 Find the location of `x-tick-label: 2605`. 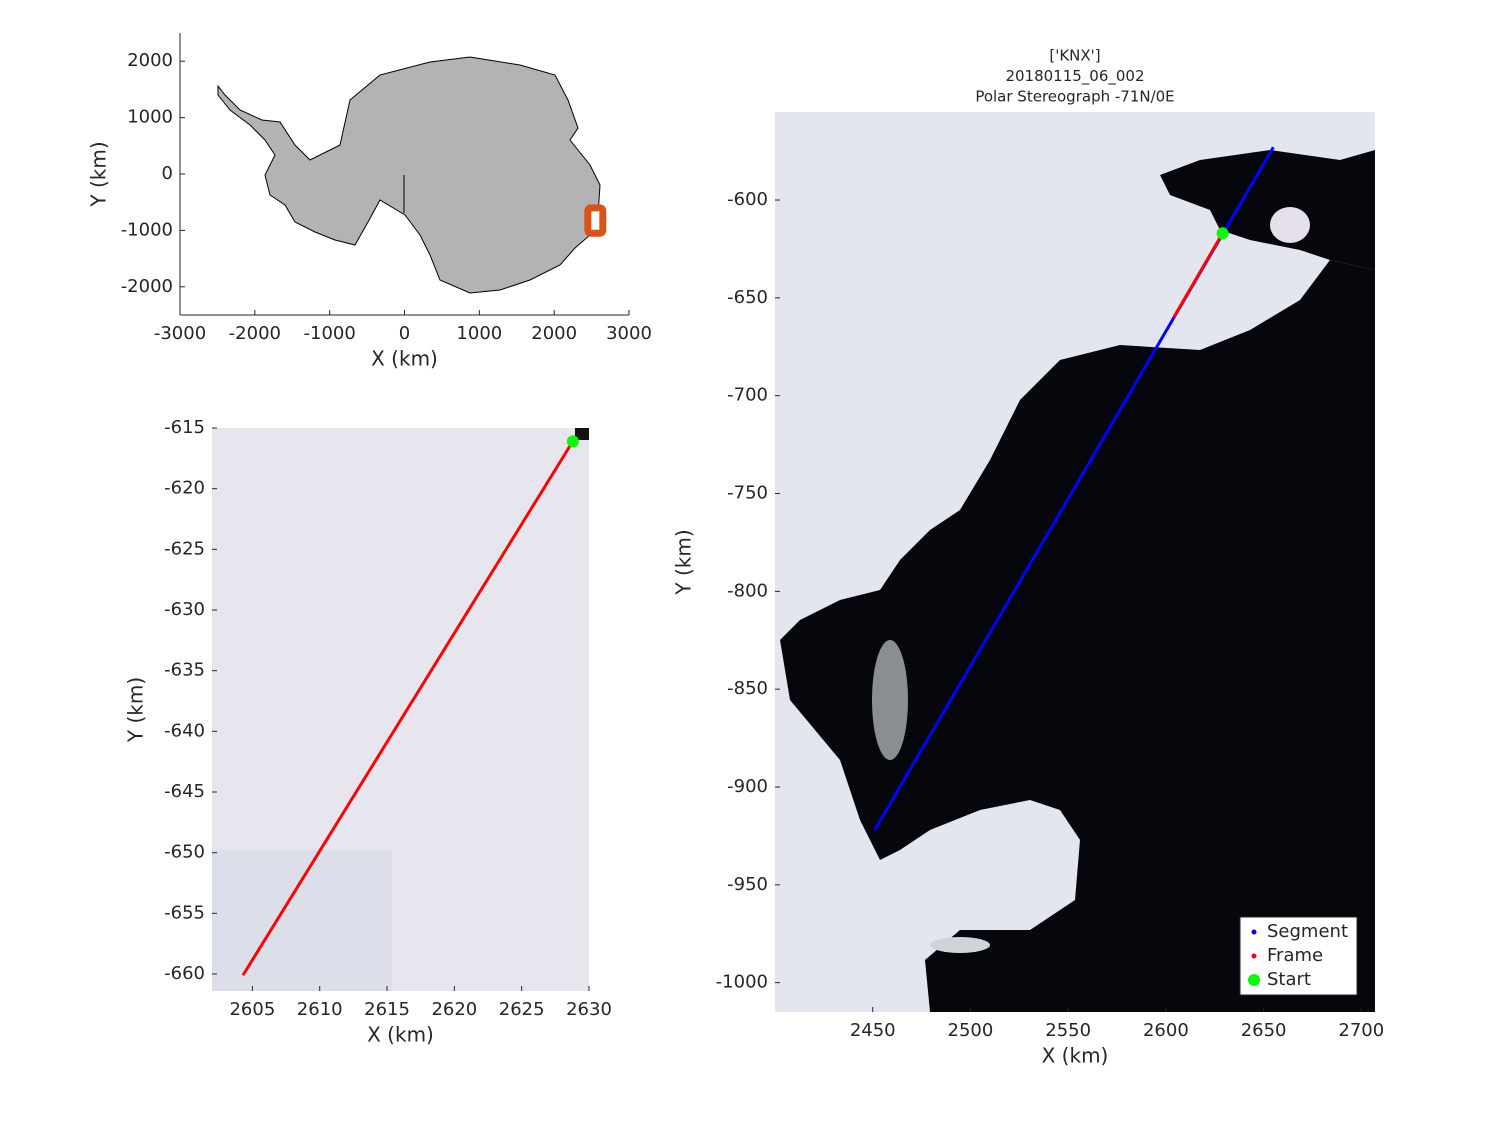

x-tick-label: 2605 is located at coordinates (252, 1009).